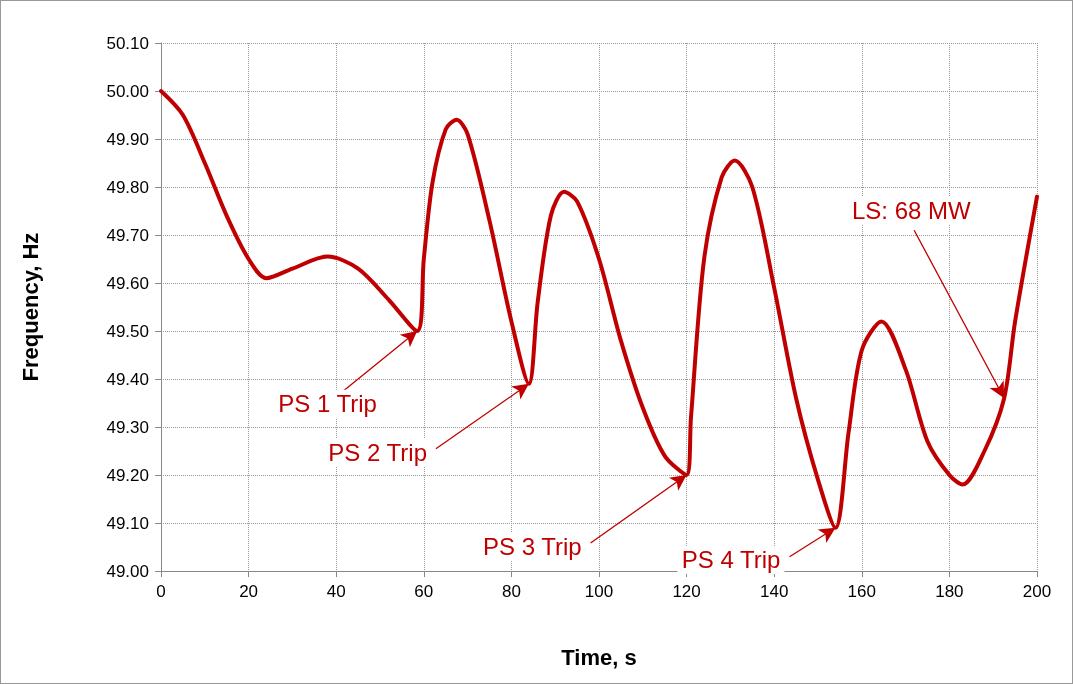  Describe the element at coordinates (127, 139) in the screenshot. I see `y-tick-label: 49.90` at that location.